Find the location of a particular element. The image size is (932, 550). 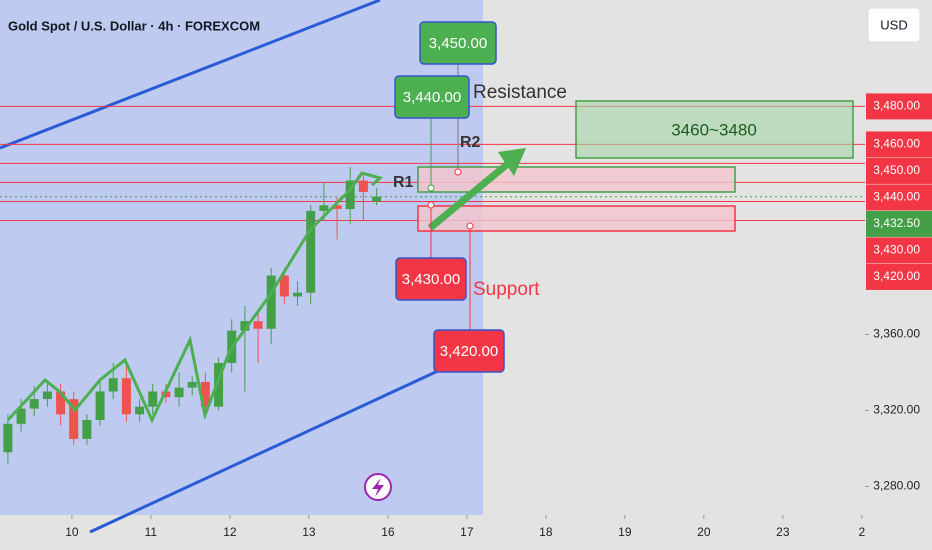

x-tick-label: 20 is located at coordinates (704, 532).